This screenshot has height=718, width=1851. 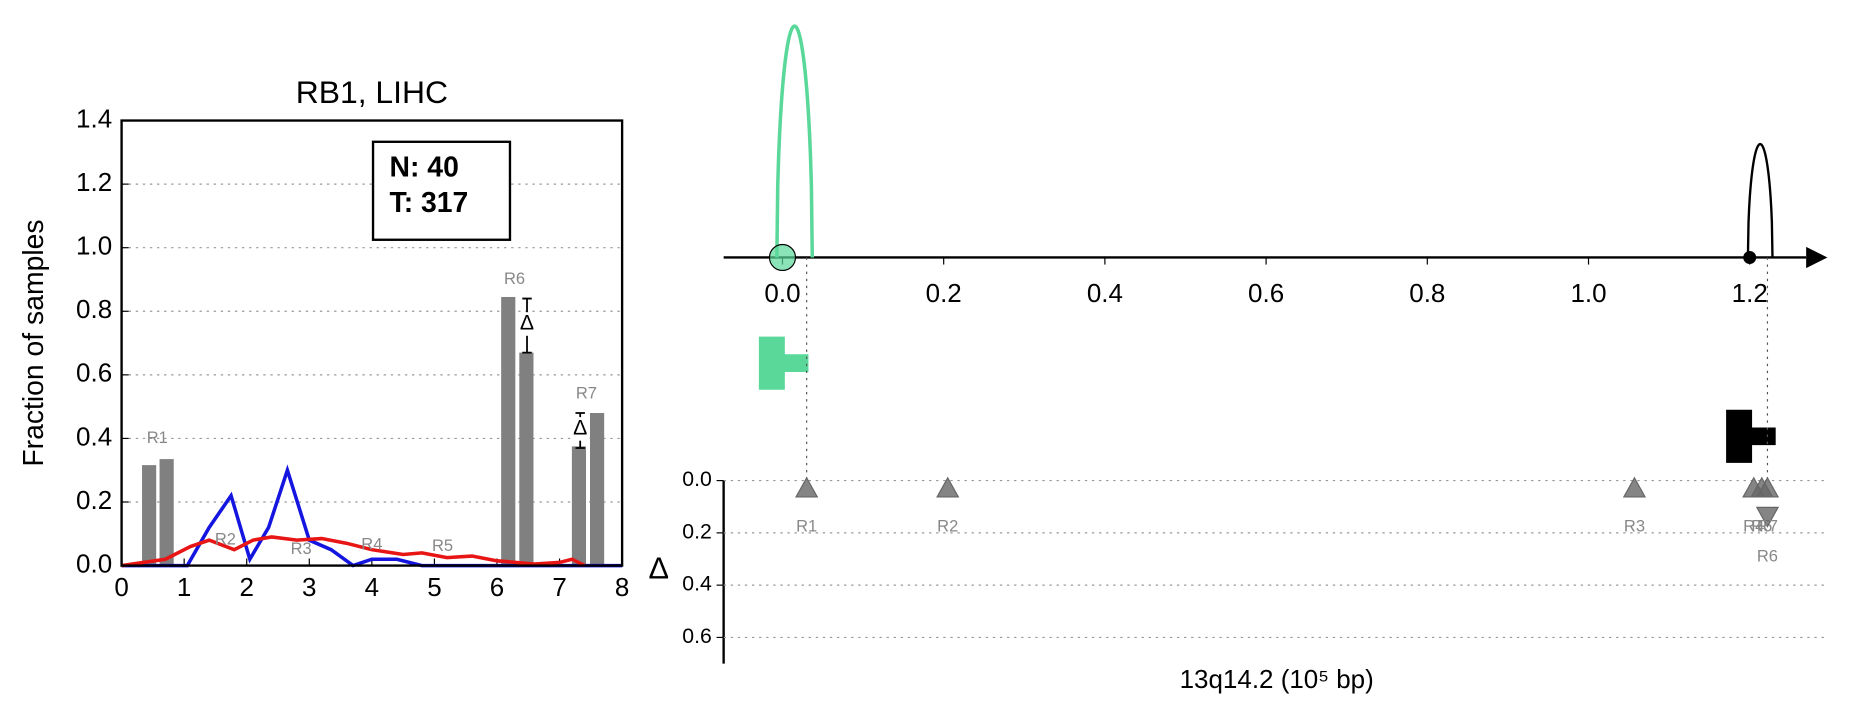 I want to click on x-tick-label: 3, so click(x=309, y=587).